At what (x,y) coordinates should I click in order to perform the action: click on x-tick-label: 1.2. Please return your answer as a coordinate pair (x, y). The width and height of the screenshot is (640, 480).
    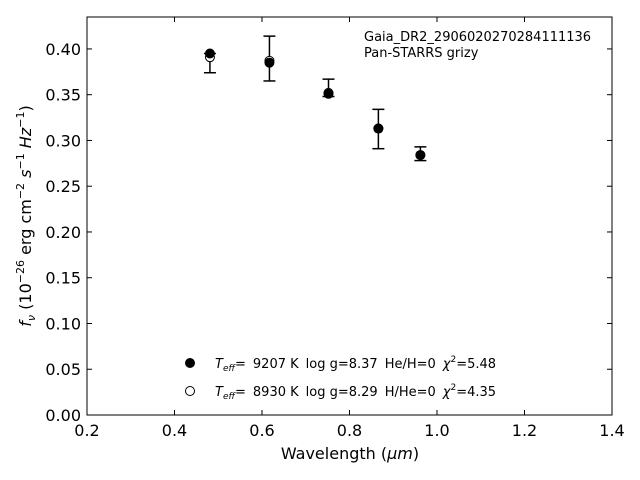
    Looking at the image, I should click on (524, 430).